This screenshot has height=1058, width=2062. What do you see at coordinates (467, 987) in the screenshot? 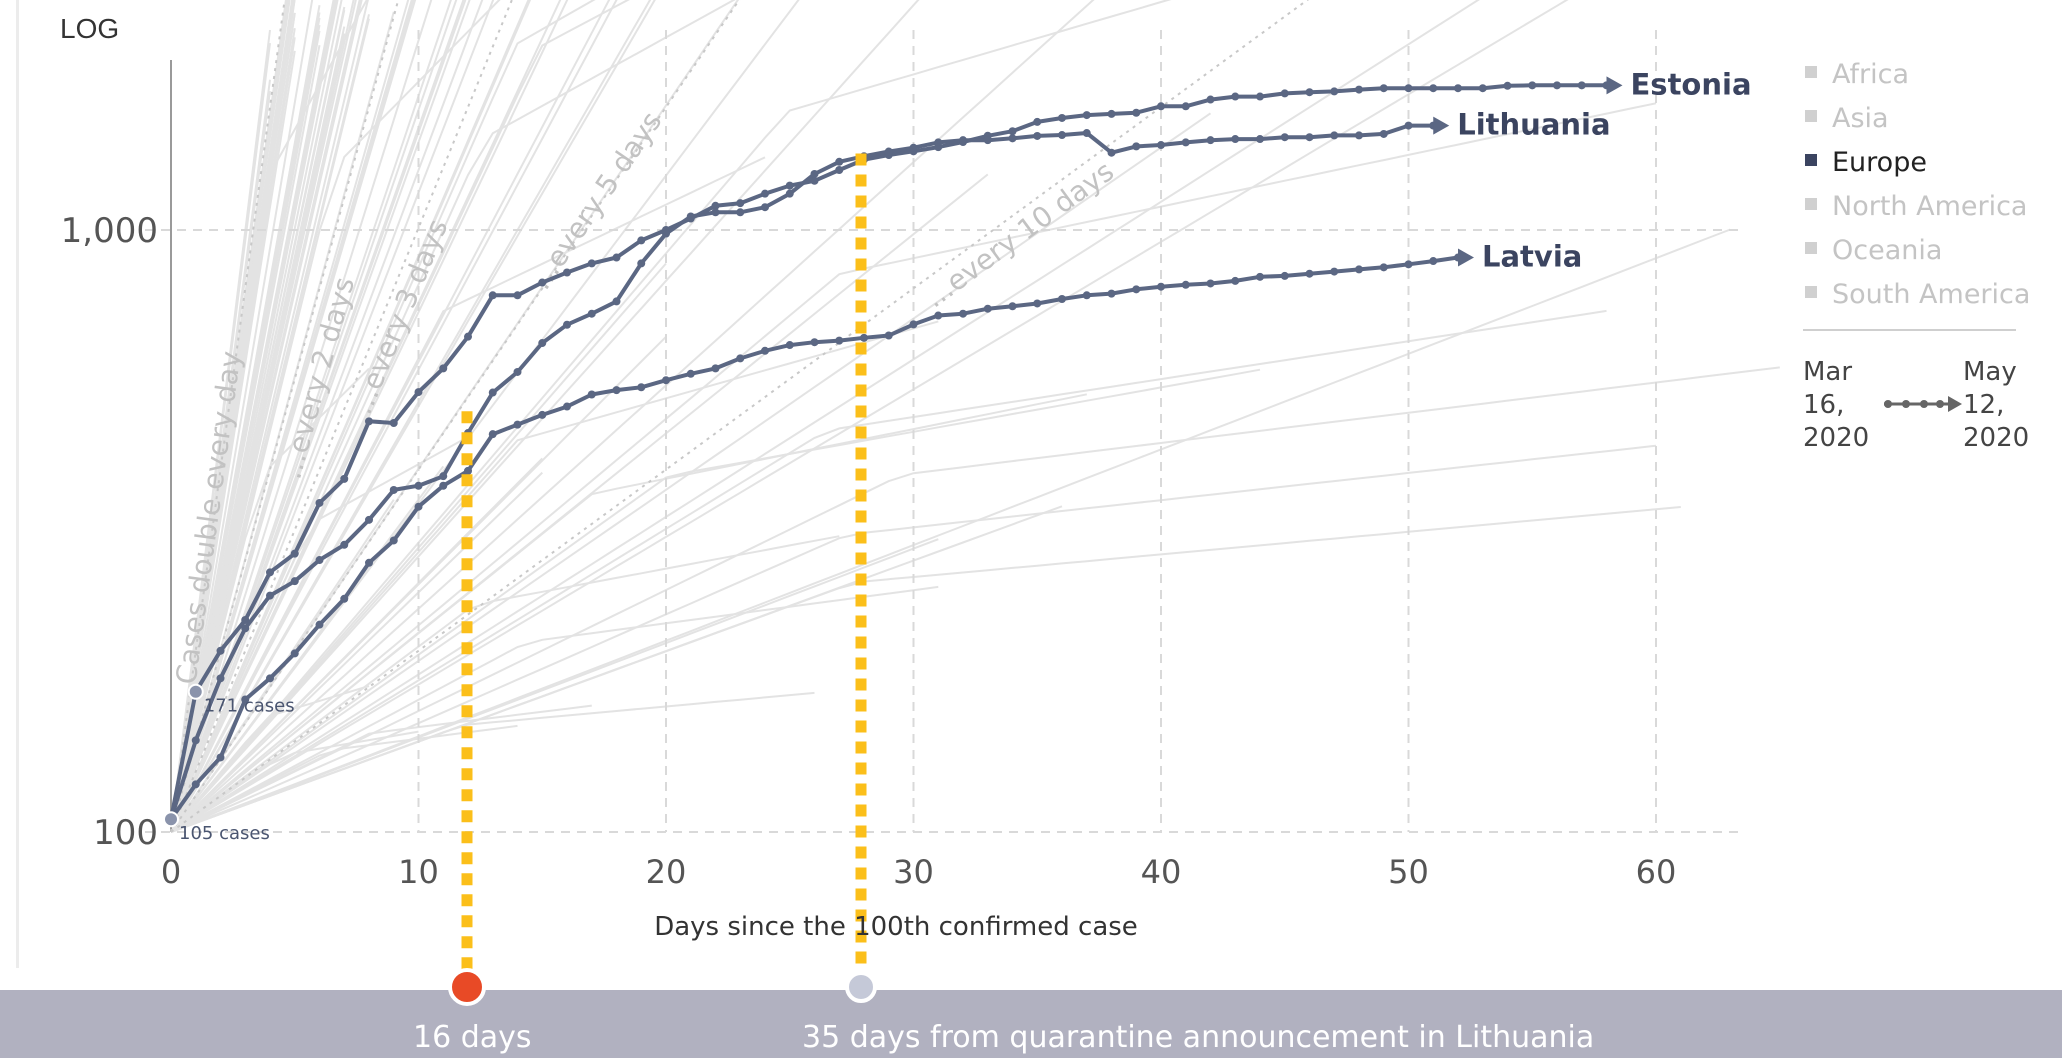
I see `marker-1-dot` at bounding box center [467, 987].